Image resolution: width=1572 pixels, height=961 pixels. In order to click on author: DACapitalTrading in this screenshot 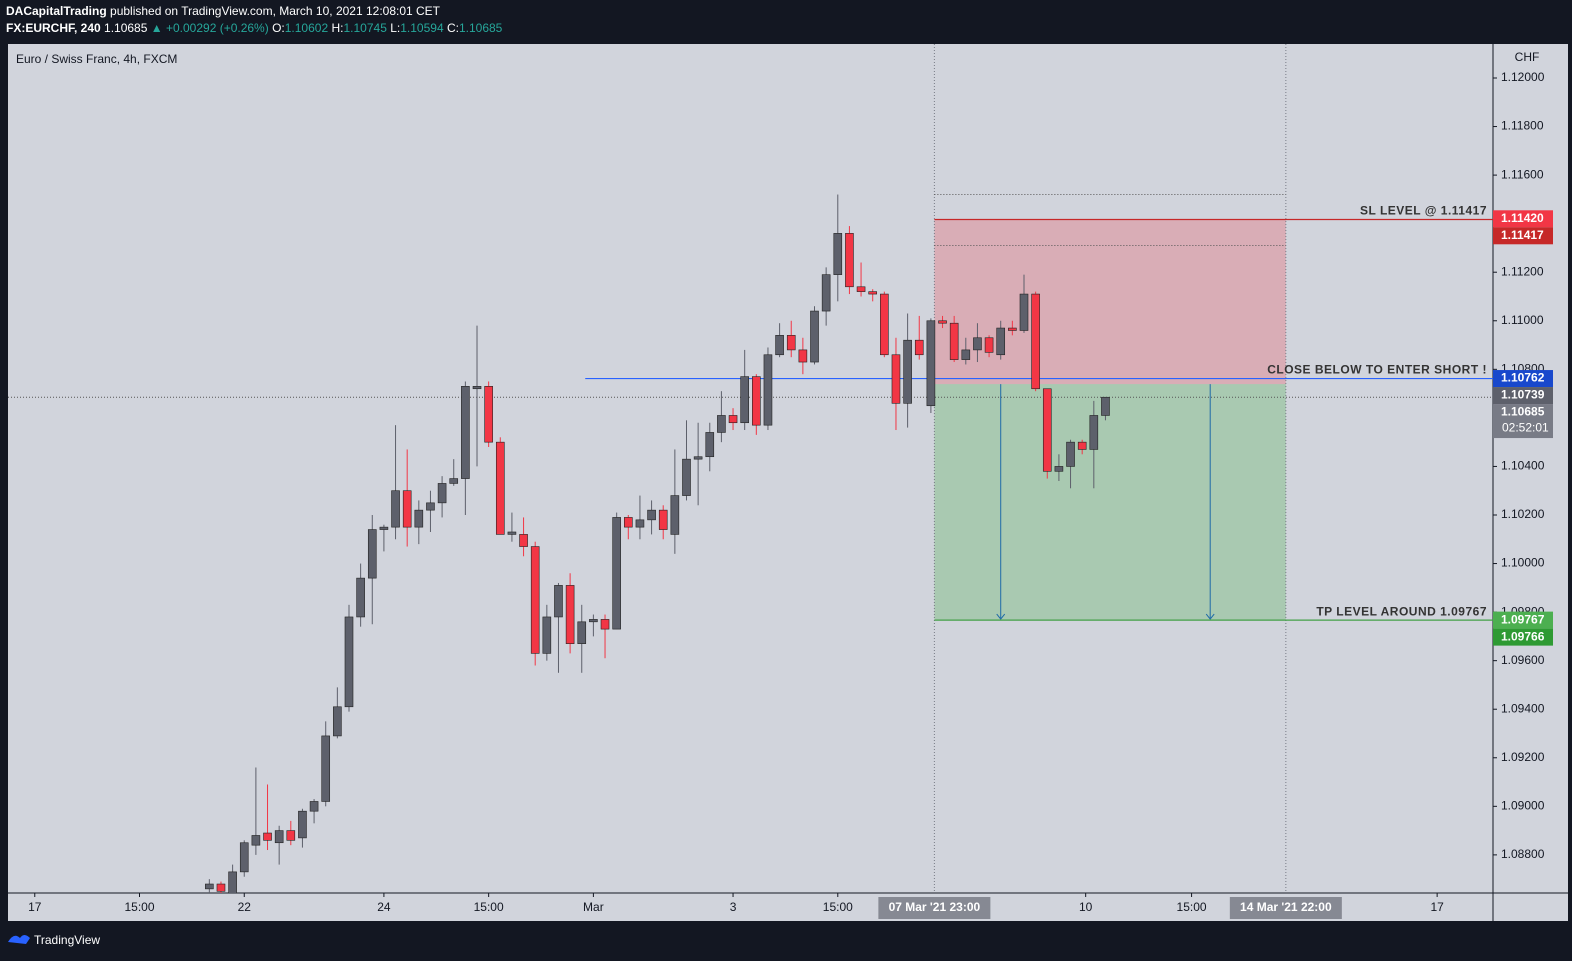, I will do `click(56, 11)`.